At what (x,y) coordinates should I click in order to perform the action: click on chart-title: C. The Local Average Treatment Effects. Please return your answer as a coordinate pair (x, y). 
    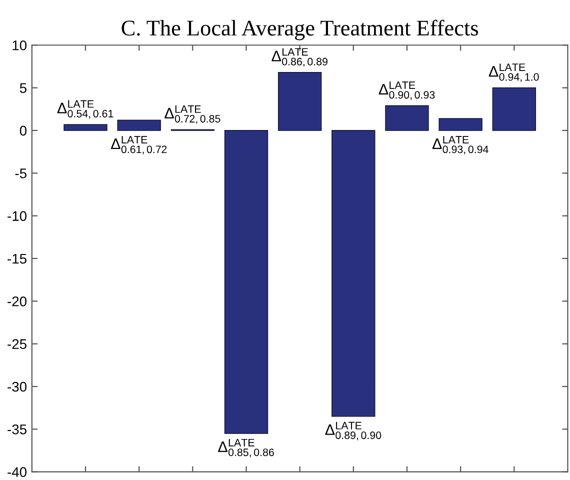
    Looking at the image, I should click on (300, 30).